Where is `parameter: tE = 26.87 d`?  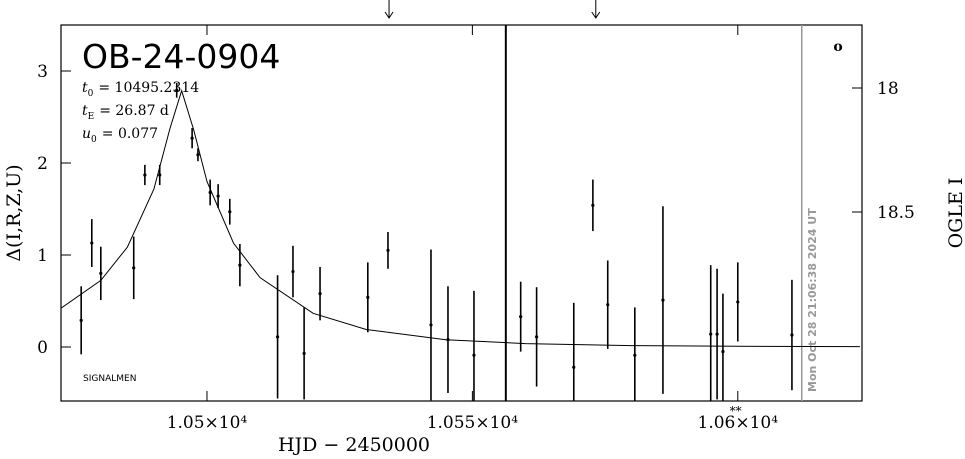
parameter: tE = 26.87 d is located at coordinates (125, 112).